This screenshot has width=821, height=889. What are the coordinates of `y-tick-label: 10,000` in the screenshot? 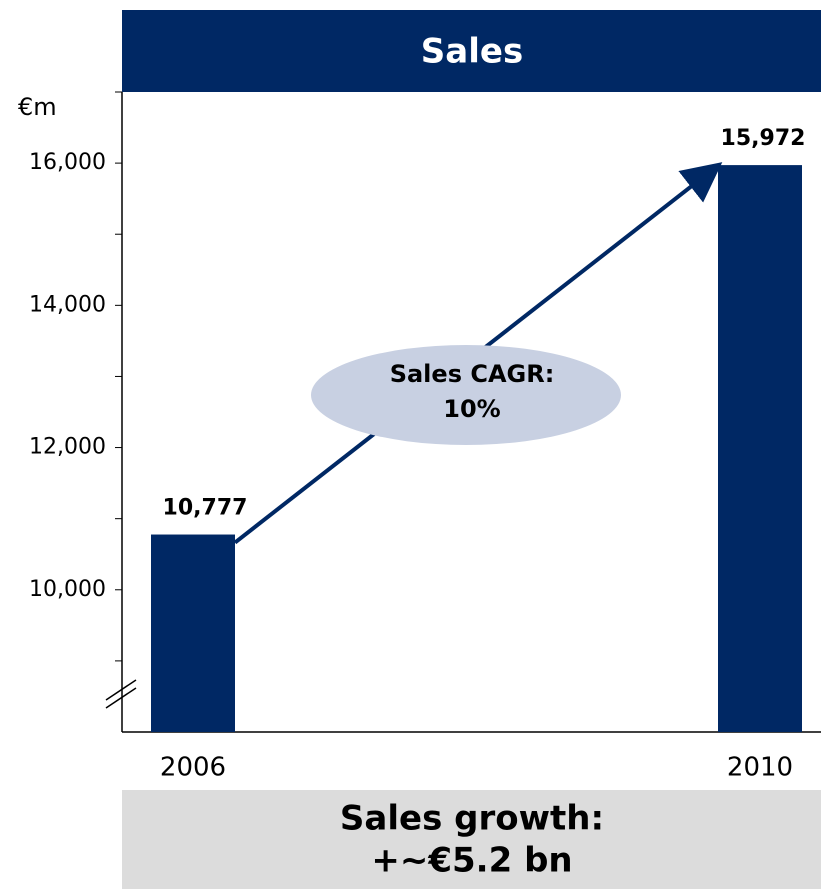 It's located at (67, 589).